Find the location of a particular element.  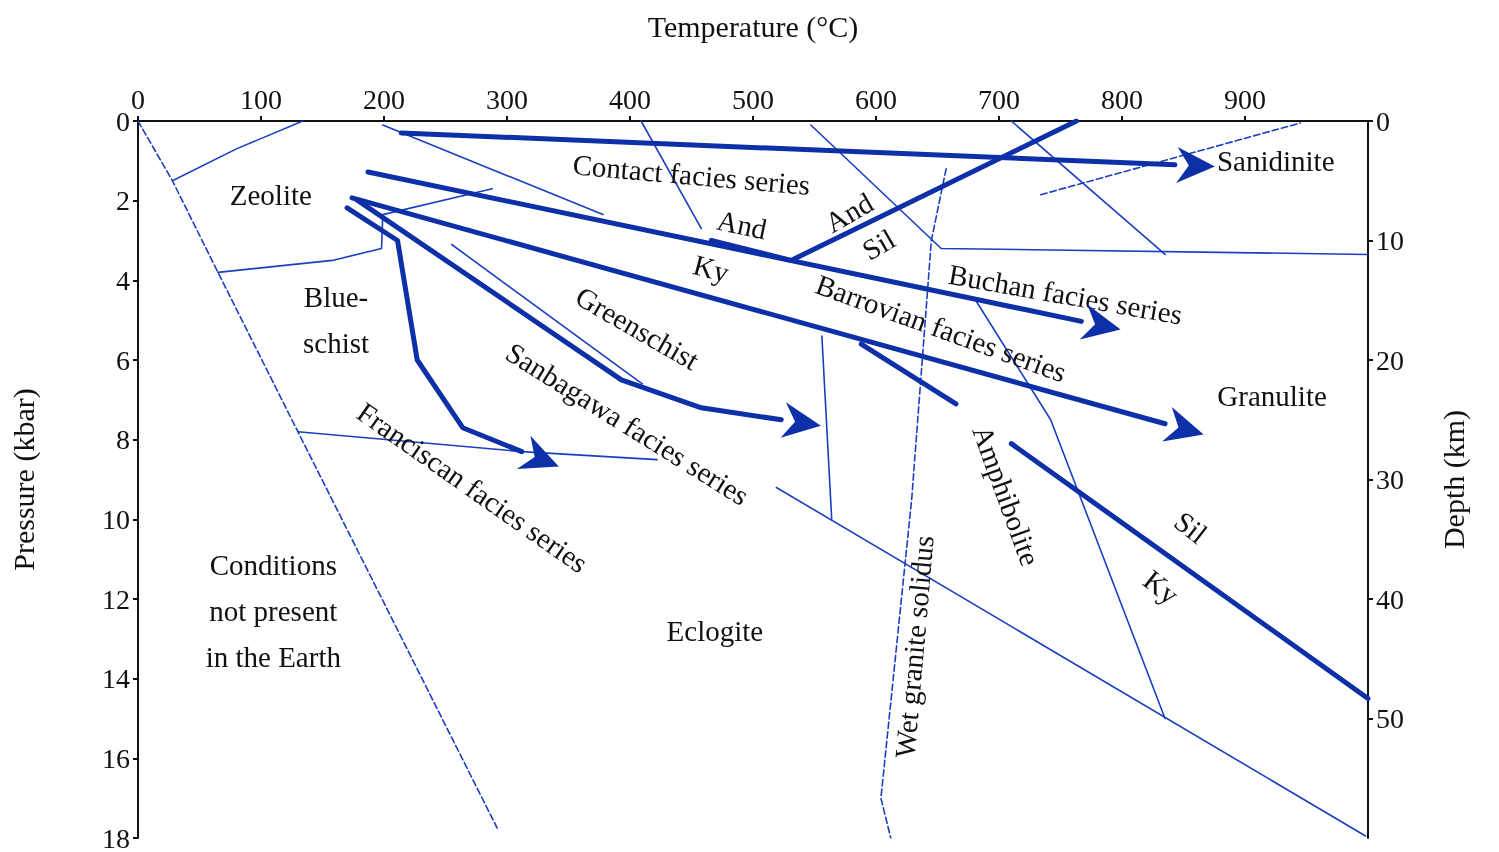

y2-axis-title: Depth (km) is located at coordinates (1453, 479).